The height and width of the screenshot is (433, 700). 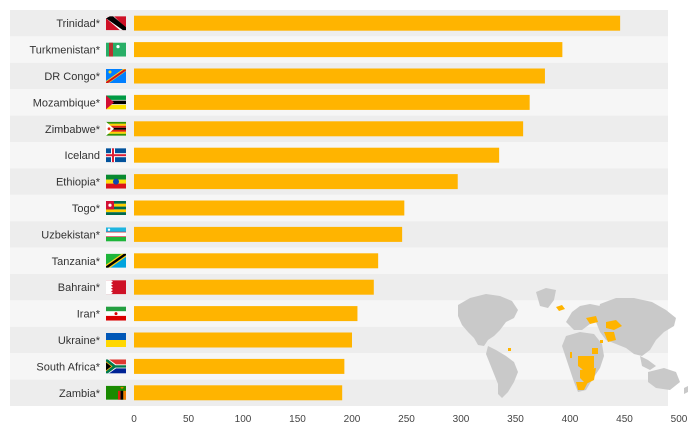 What do you see at coordinates (116, 287) in the screenshot?
I see `flag-bahrain-icon` at bounding box center [116, 287].